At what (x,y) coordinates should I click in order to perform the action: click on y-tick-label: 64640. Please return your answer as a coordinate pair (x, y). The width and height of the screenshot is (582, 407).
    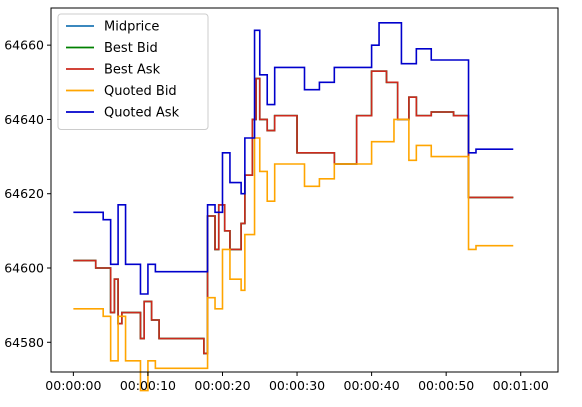
    Looking at the image, I should click on (24, 119).